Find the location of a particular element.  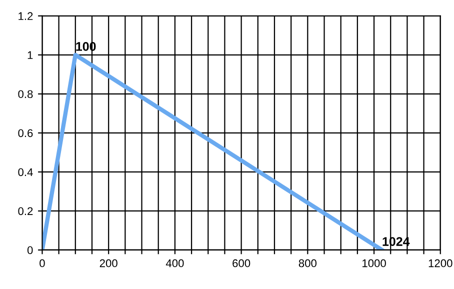

y-tick-label: 1 is located at coordinates (30, 55).